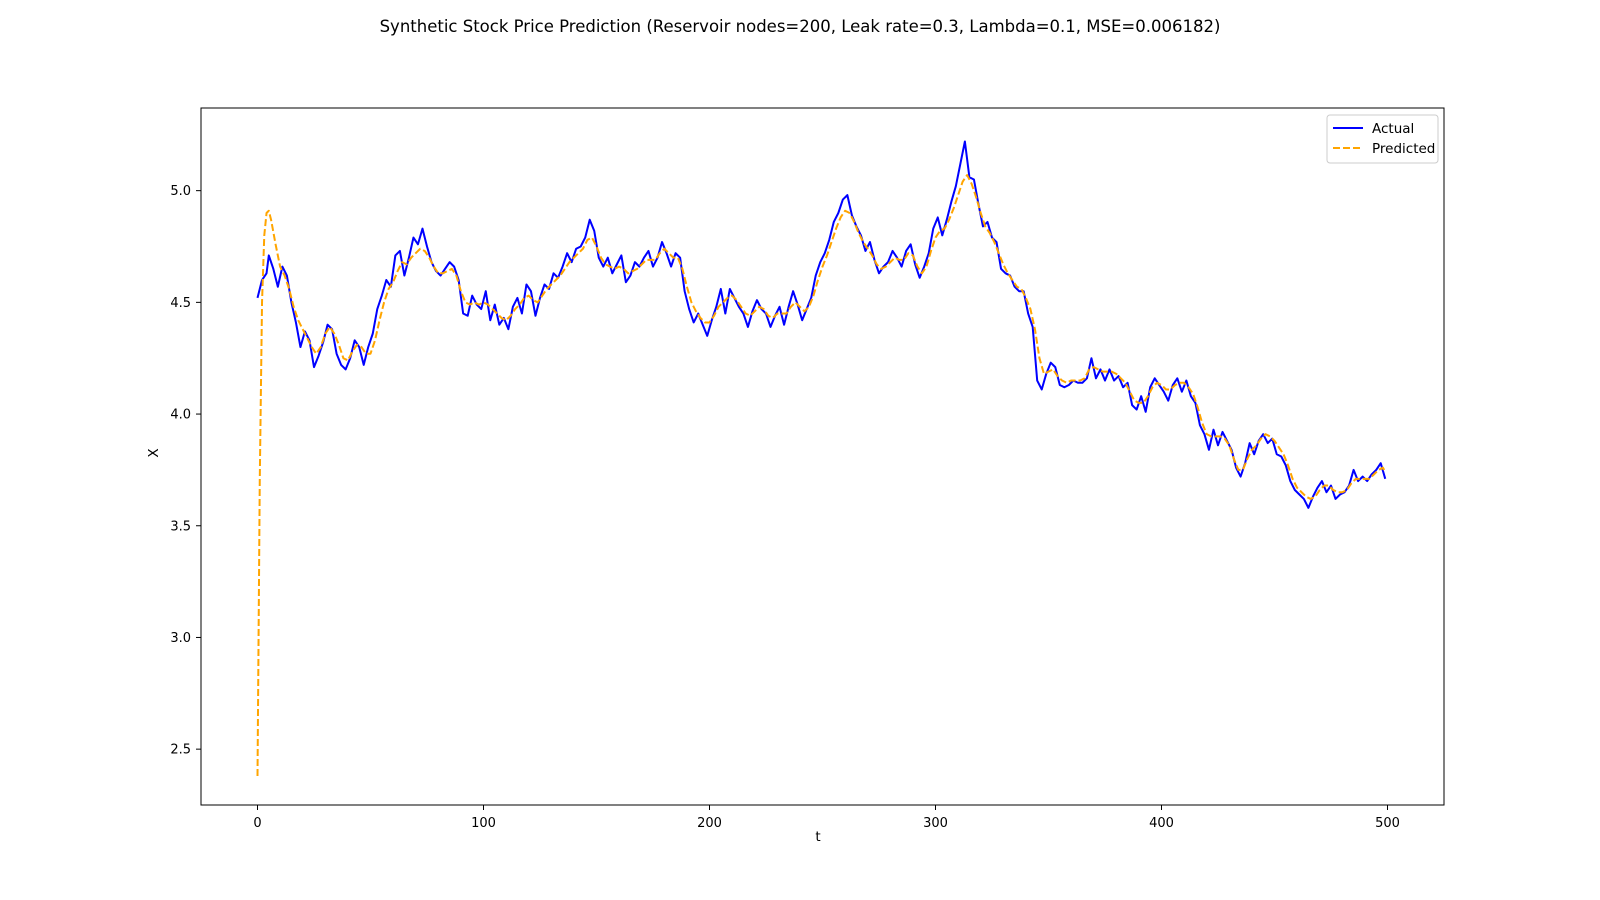 This screenshot has height=900, width=1600. Describe the element at coordinates (1161, 823) in the screenshot. I see `x-tick-label: 400` at that location.